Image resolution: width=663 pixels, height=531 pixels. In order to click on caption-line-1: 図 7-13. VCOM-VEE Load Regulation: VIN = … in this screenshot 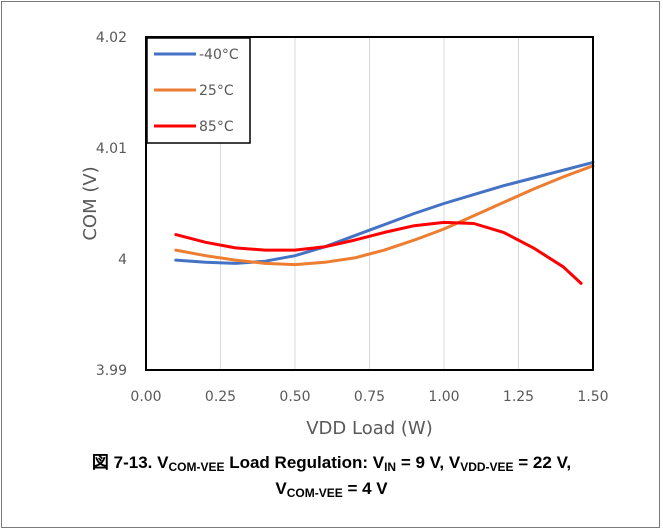, I will do `click(331, 465)`.